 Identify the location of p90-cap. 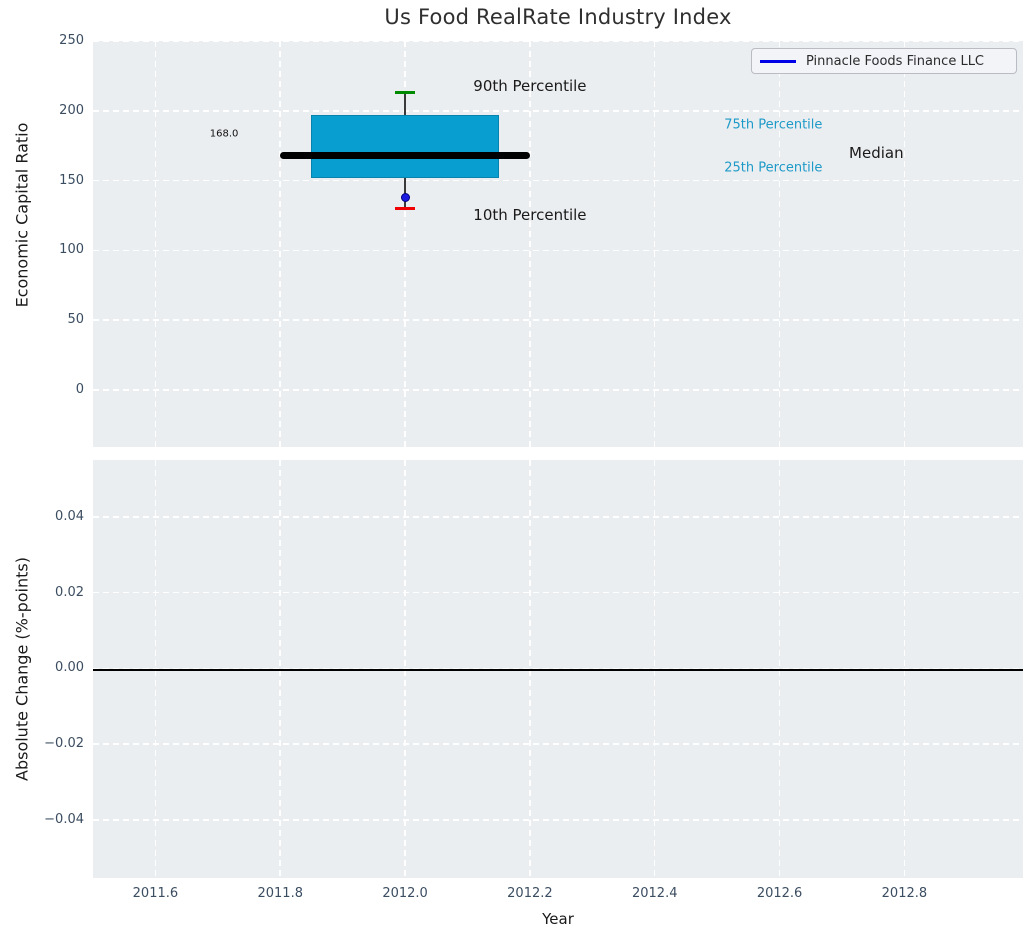
(405, 93).